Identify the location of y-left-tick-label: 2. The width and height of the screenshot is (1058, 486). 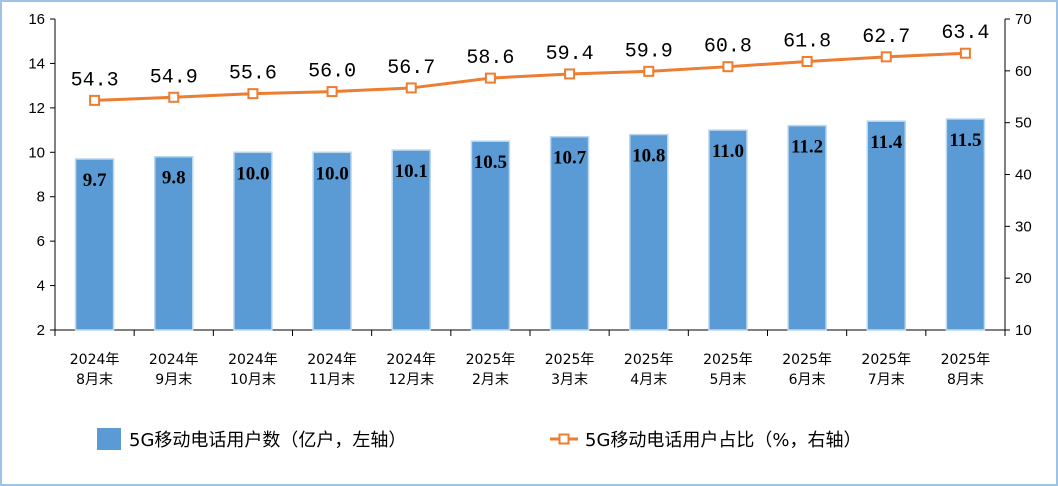
(41, 330).